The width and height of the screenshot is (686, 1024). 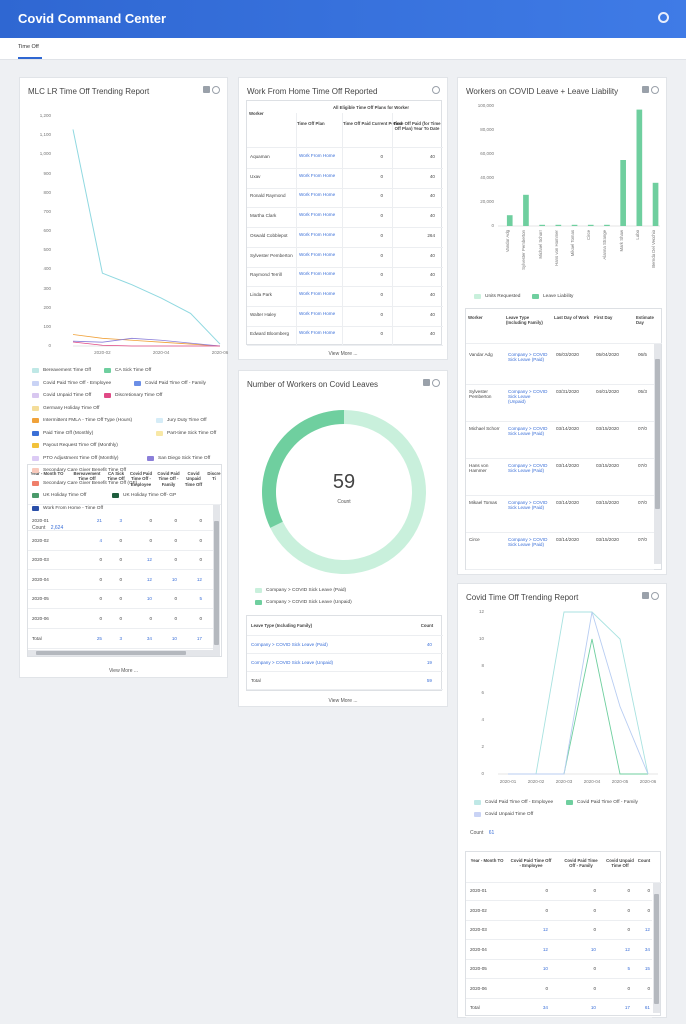 I want to click on legend-item: Company > COVID Sick Leave (Paid), so click(x=300, y=590).